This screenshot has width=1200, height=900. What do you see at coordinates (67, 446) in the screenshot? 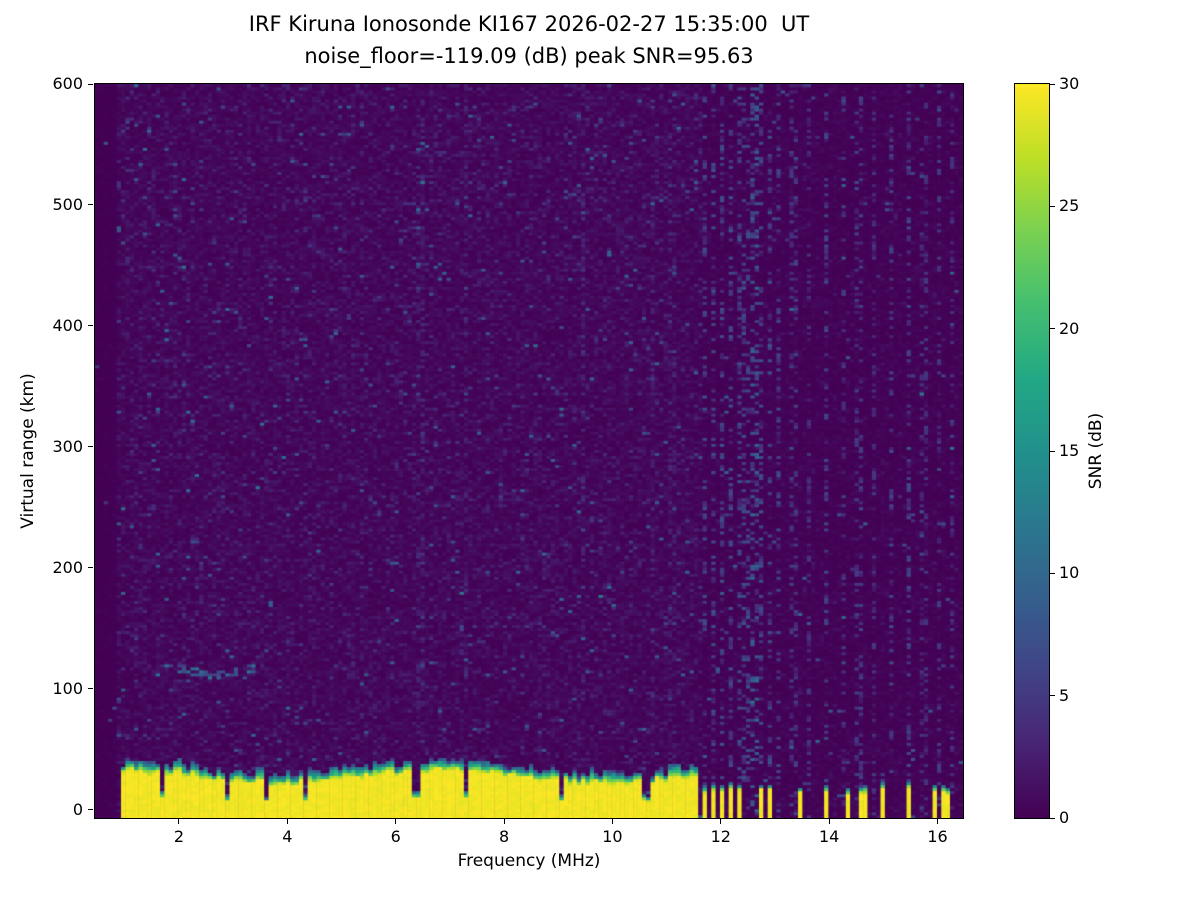
I see `y-tick-label: 300` at bounding box center [67, 446].